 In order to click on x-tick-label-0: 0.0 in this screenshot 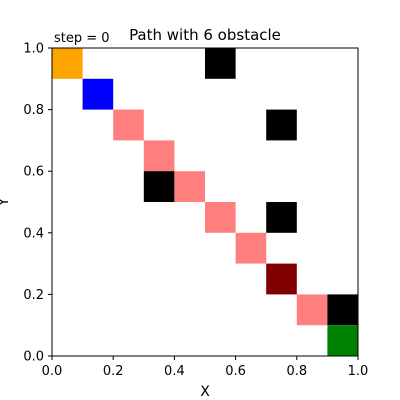, I will do `click(52, 371)`.